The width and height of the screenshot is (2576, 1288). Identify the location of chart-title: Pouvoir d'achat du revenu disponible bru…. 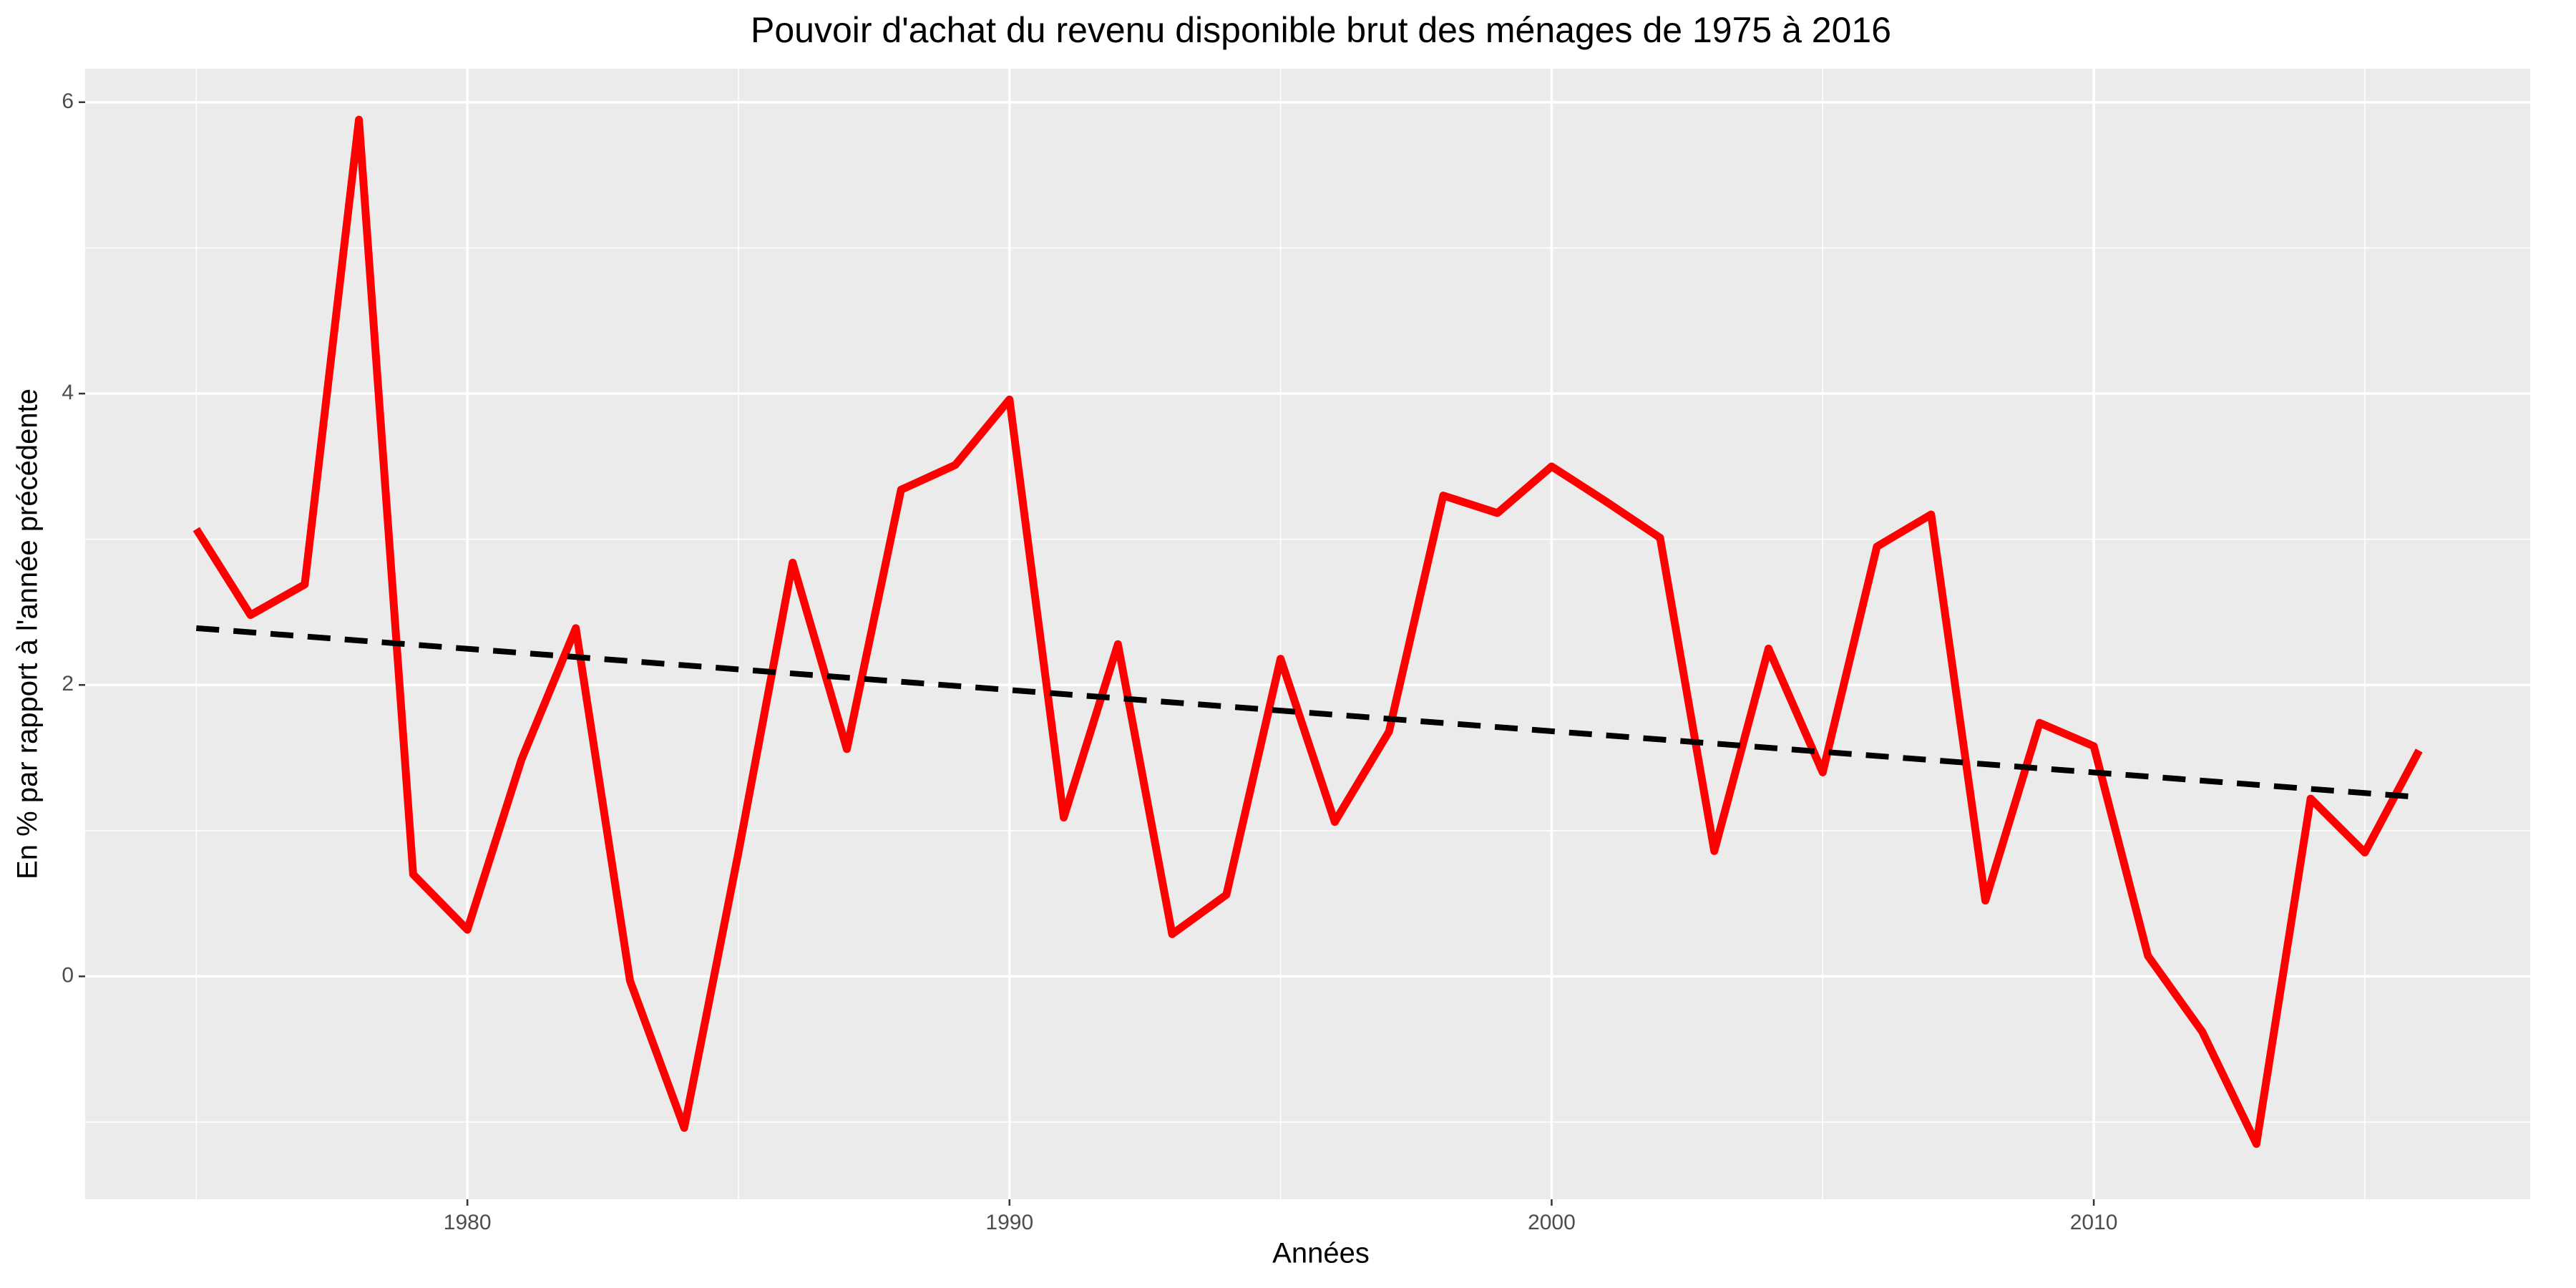
(1321, 30).